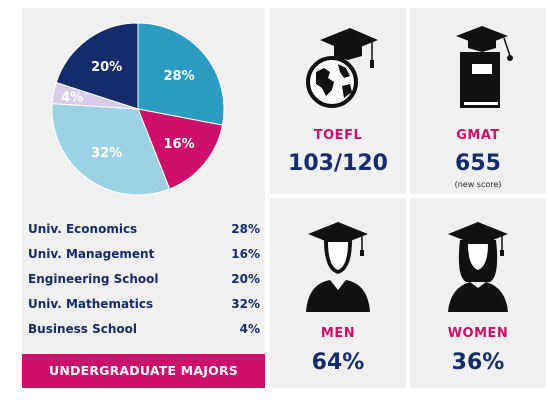 The height and width of the screenshot is (400, 549). I want to click on women-value: 36%, so click(478, 362).